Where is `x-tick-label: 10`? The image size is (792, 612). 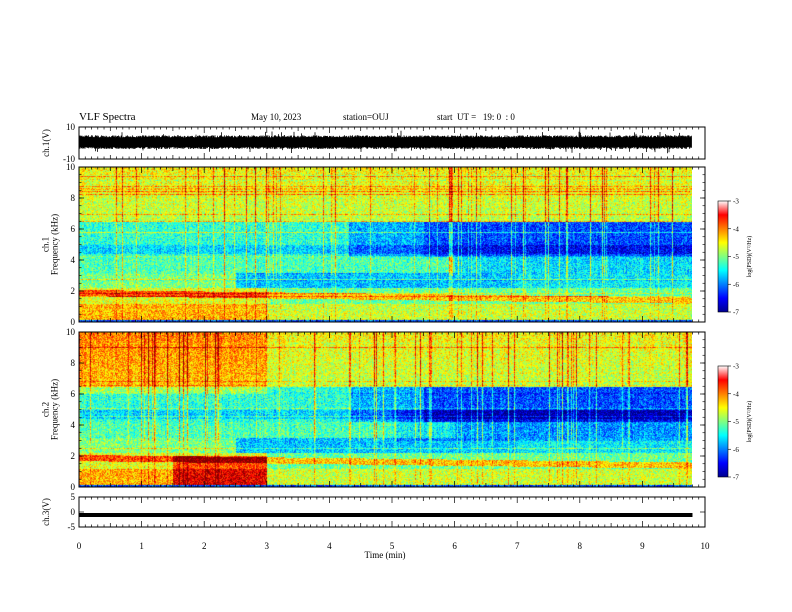 x-tick-label: 10 is located at coordinates (706, 546).